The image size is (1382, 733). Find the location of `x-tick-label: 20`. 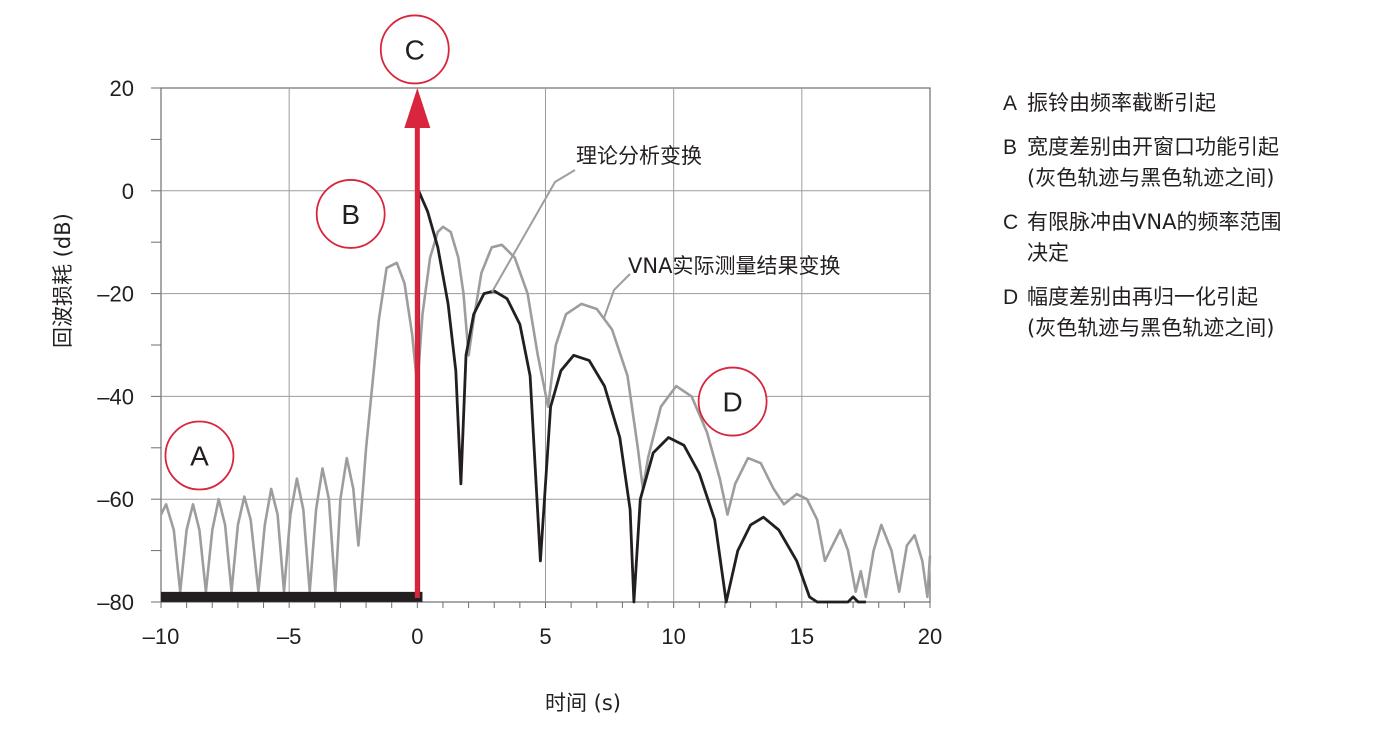

x-tick-label: 20 is located at coordinates (930, 636).